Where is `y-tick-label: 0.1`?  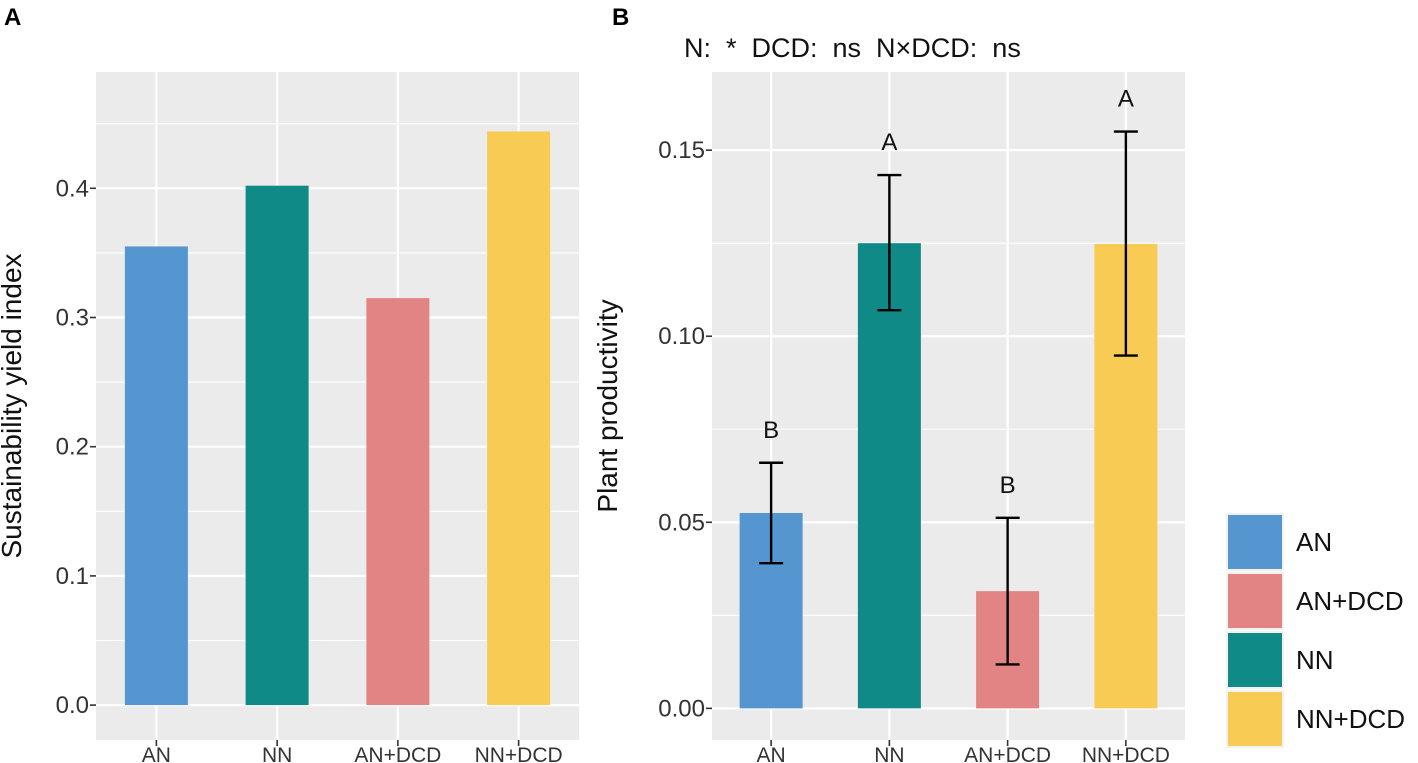
y-tick-label: 0.1 is located at coordinates (72, 576).